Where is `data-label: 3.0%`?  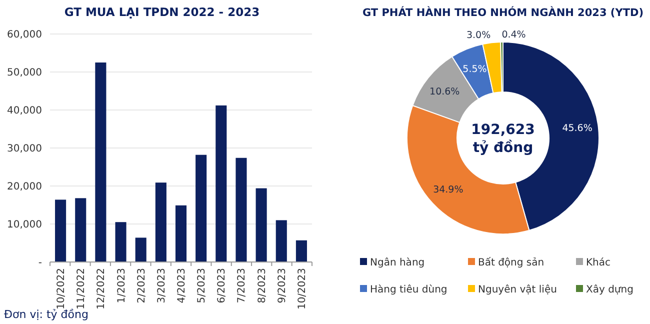
data-label: 3.0% is located at coordinates (478, 36).